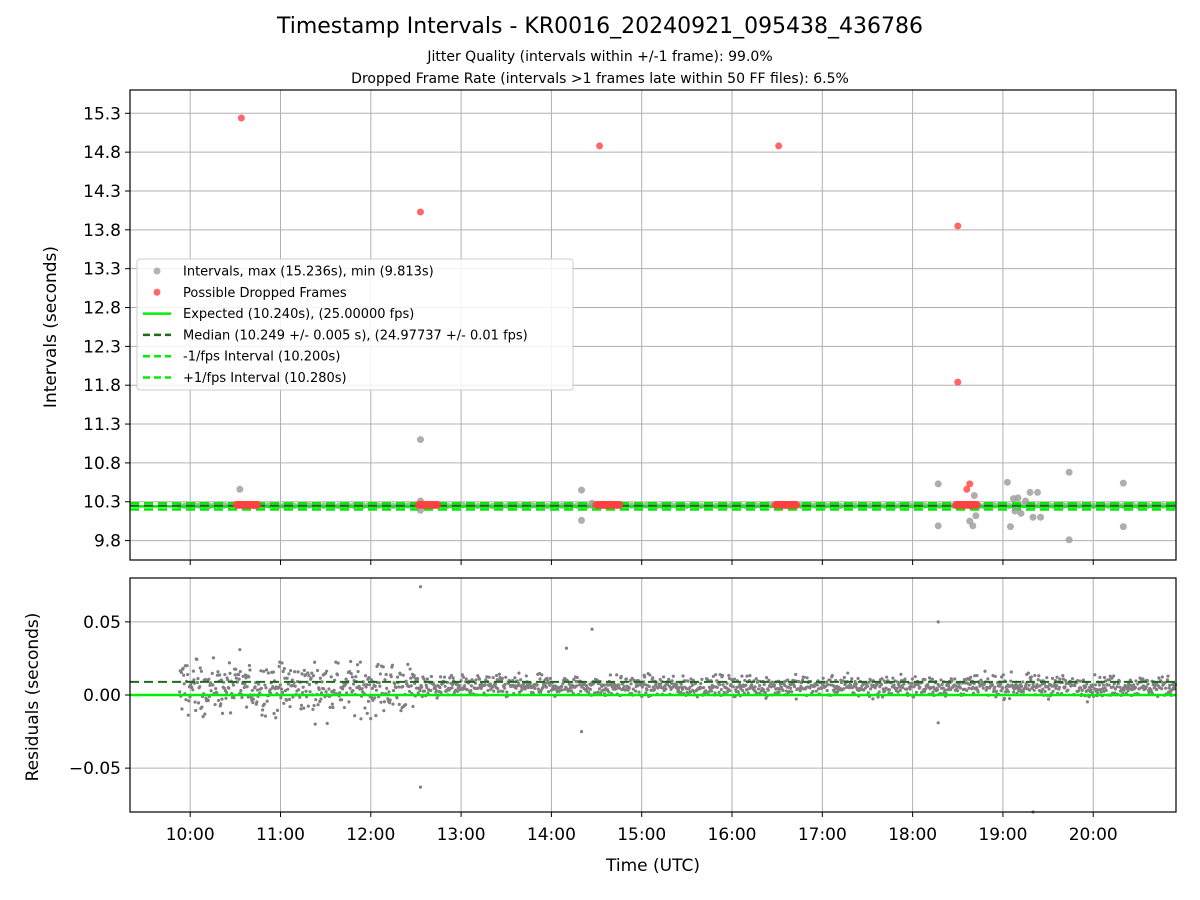  I want to click on xtick-label: 11:00, so click(280, 835).